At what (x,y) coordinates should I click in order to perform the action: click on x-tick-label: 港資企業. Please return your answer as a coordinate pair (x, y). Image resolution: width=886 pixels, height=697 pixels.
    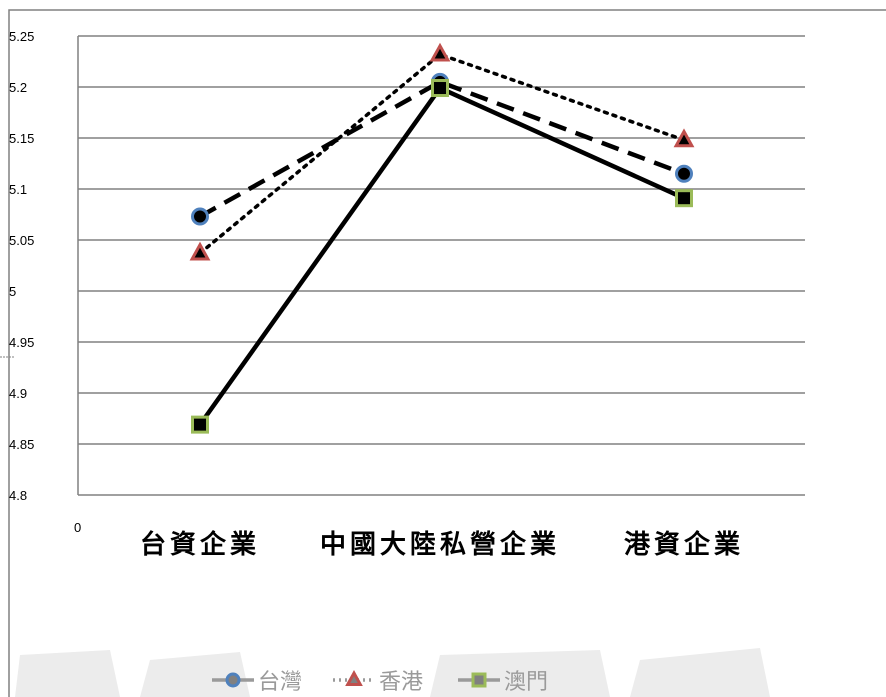
    Looking at the image, I should click on (684, 544).